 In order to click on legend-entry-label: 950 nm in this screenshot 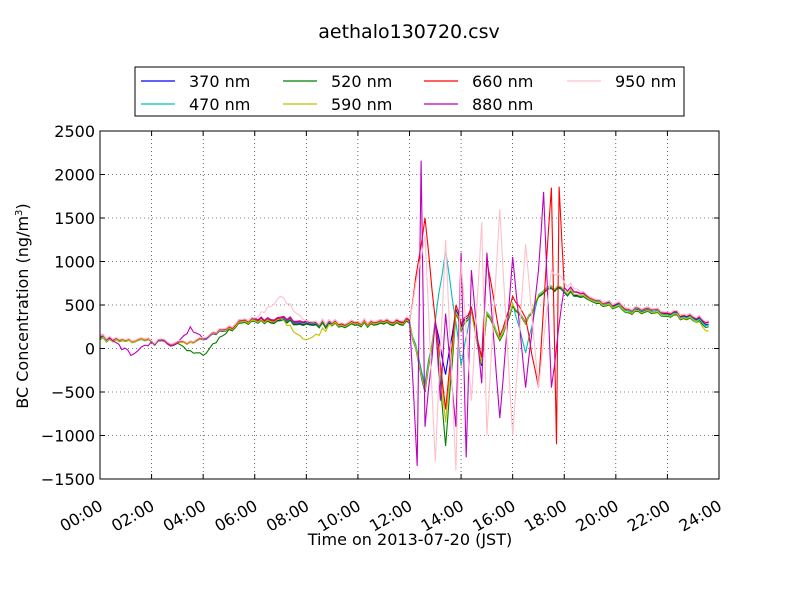, I will do `click(645, 81)`.